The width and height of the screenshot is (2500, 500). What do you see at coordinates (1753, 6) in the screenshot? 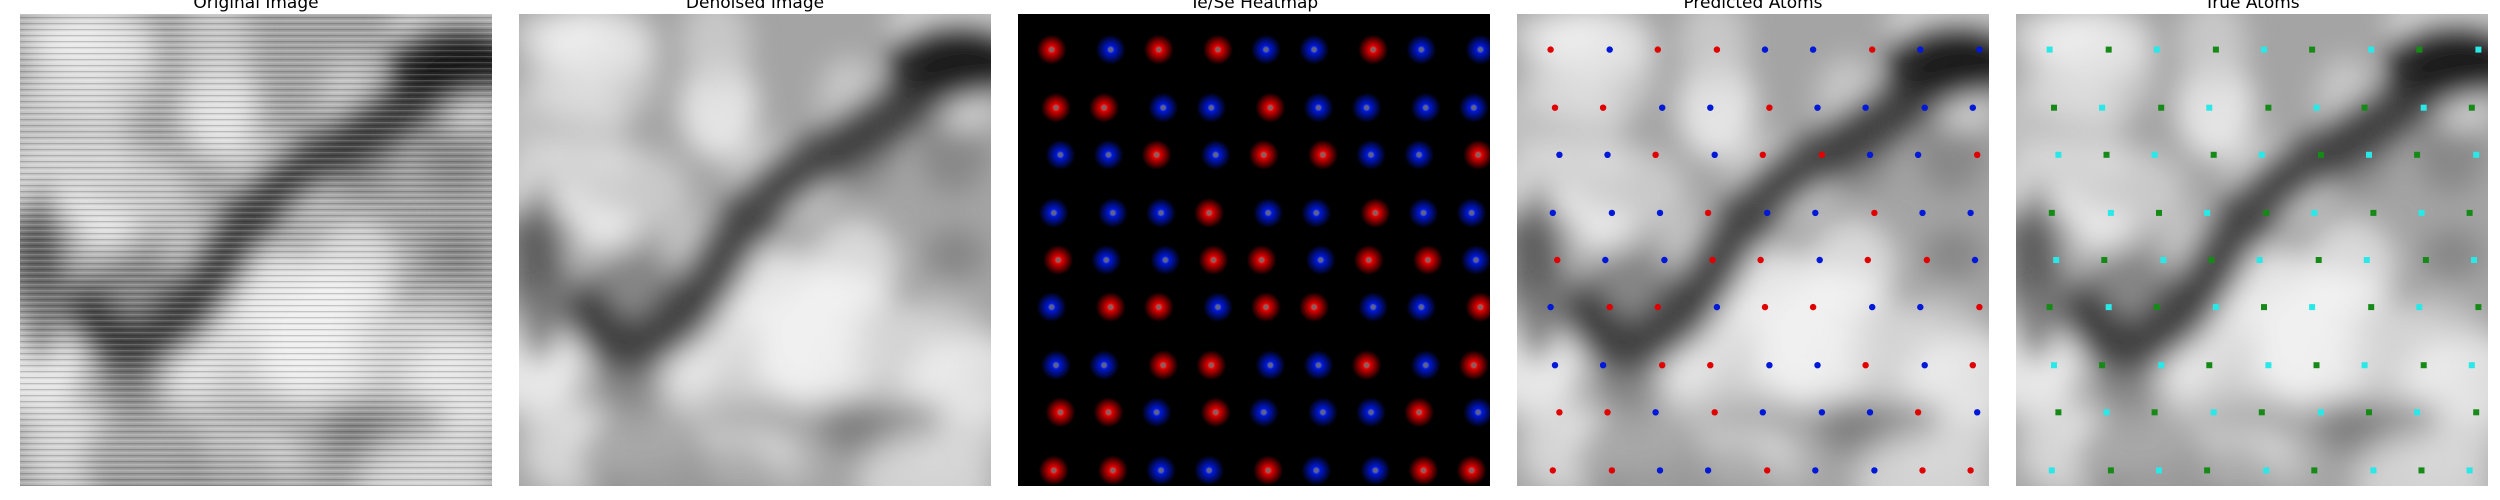
I see `panel-title: Predicted Atoms` at bounding box center [1753, 6].